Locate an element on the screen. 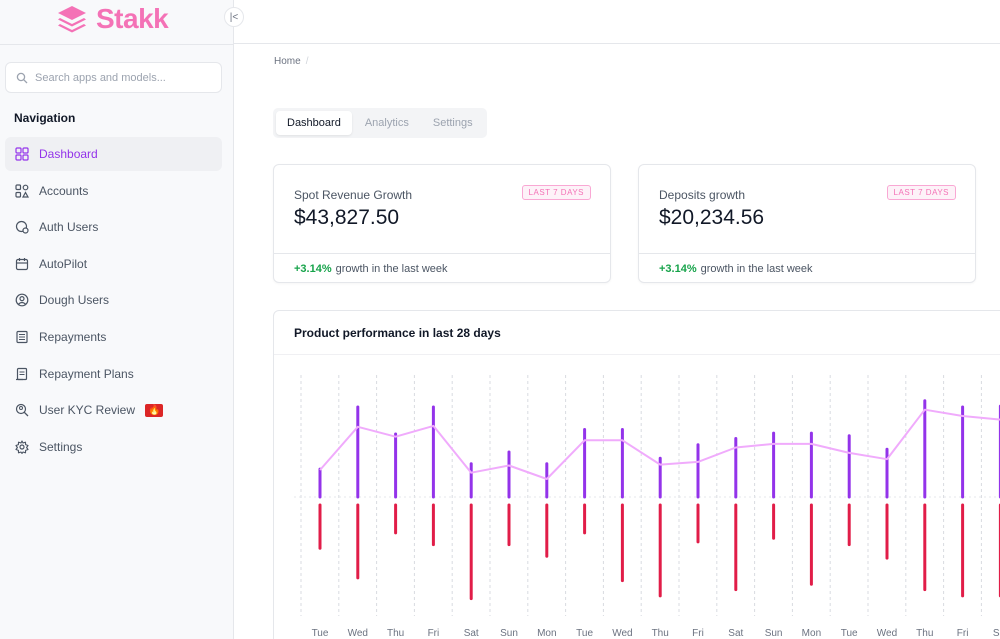 This screenshot has width=1000, height=639. sidebar-item-repayments: Repayments is located at coordinates (113, 337).